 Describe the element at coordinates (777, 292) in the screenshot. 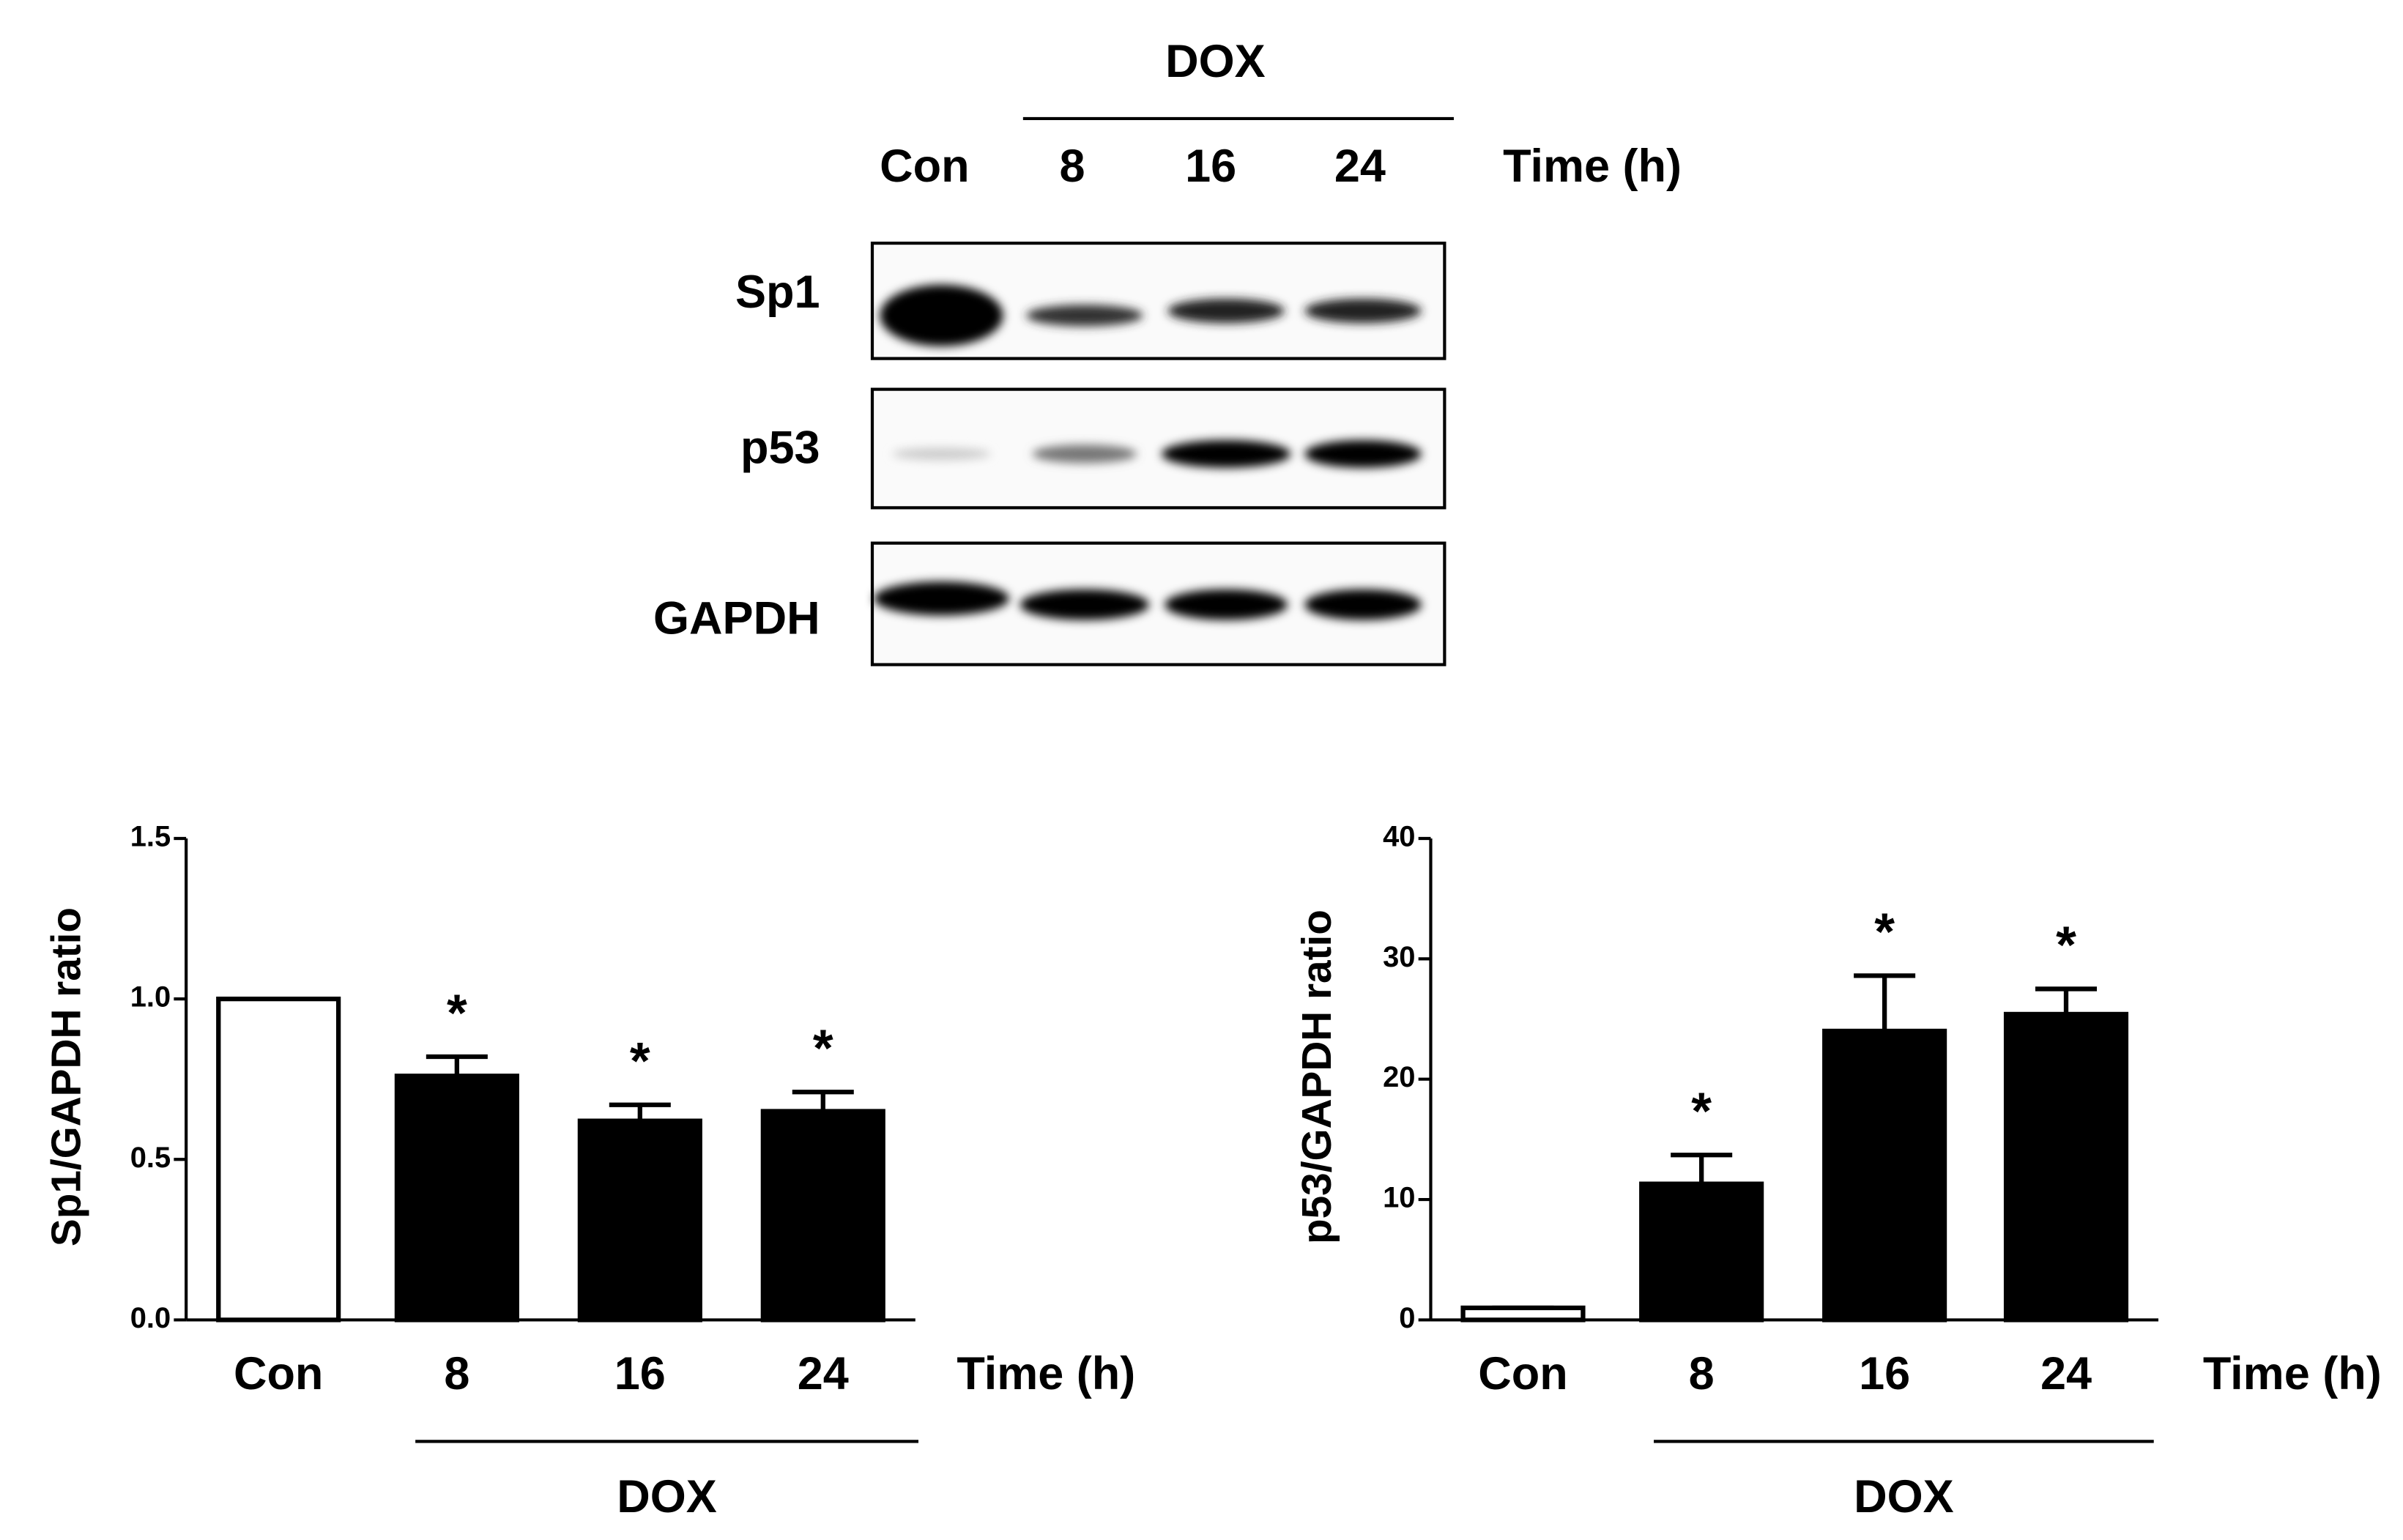

I see `protein-label: Sp1` at that location.